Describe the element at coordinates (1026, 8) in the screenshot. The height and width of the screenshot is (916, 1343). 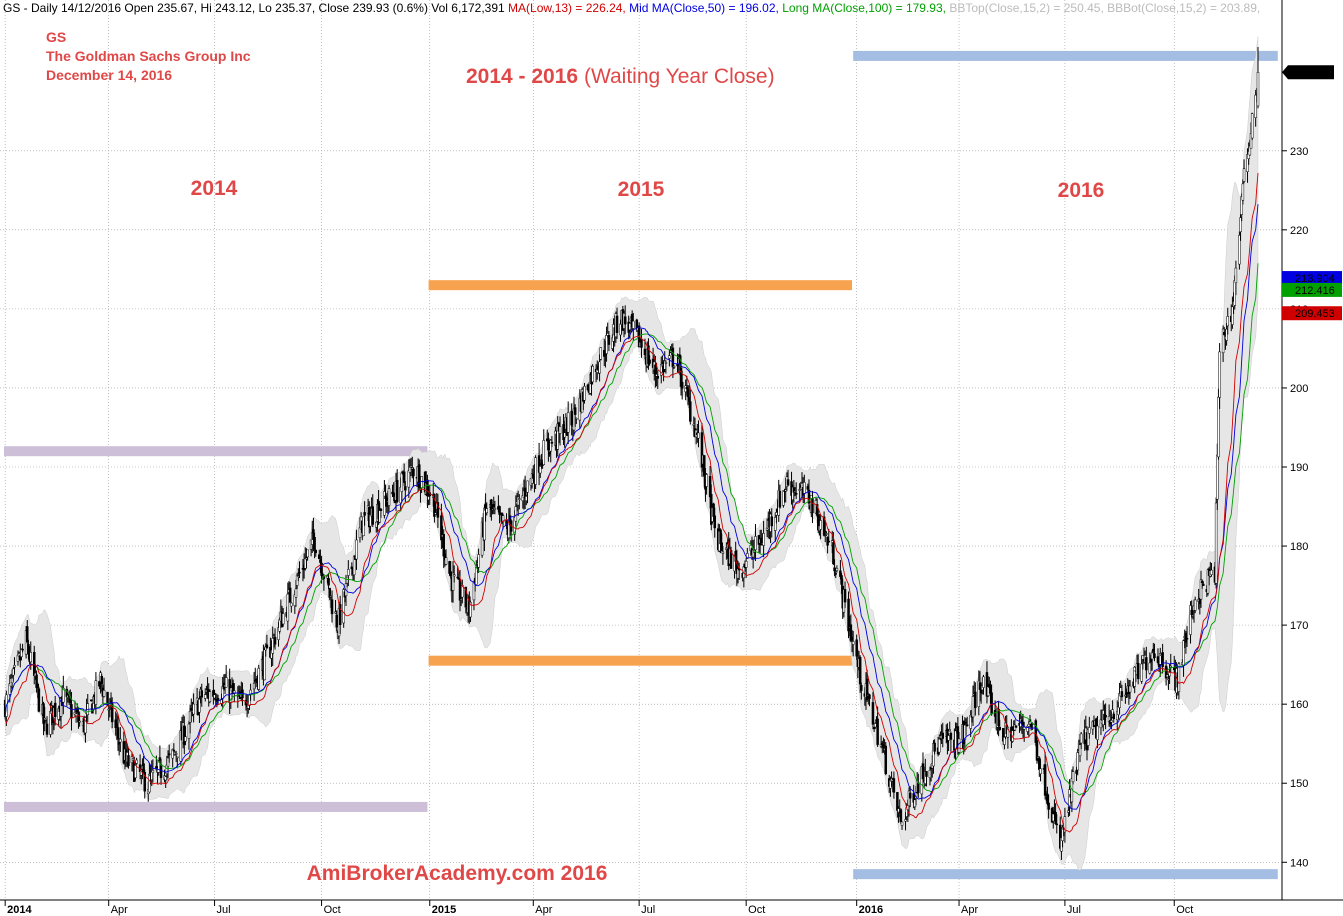
I see `header-bbtop: BBTop(Close,15,2) = 250.45,` at that location.